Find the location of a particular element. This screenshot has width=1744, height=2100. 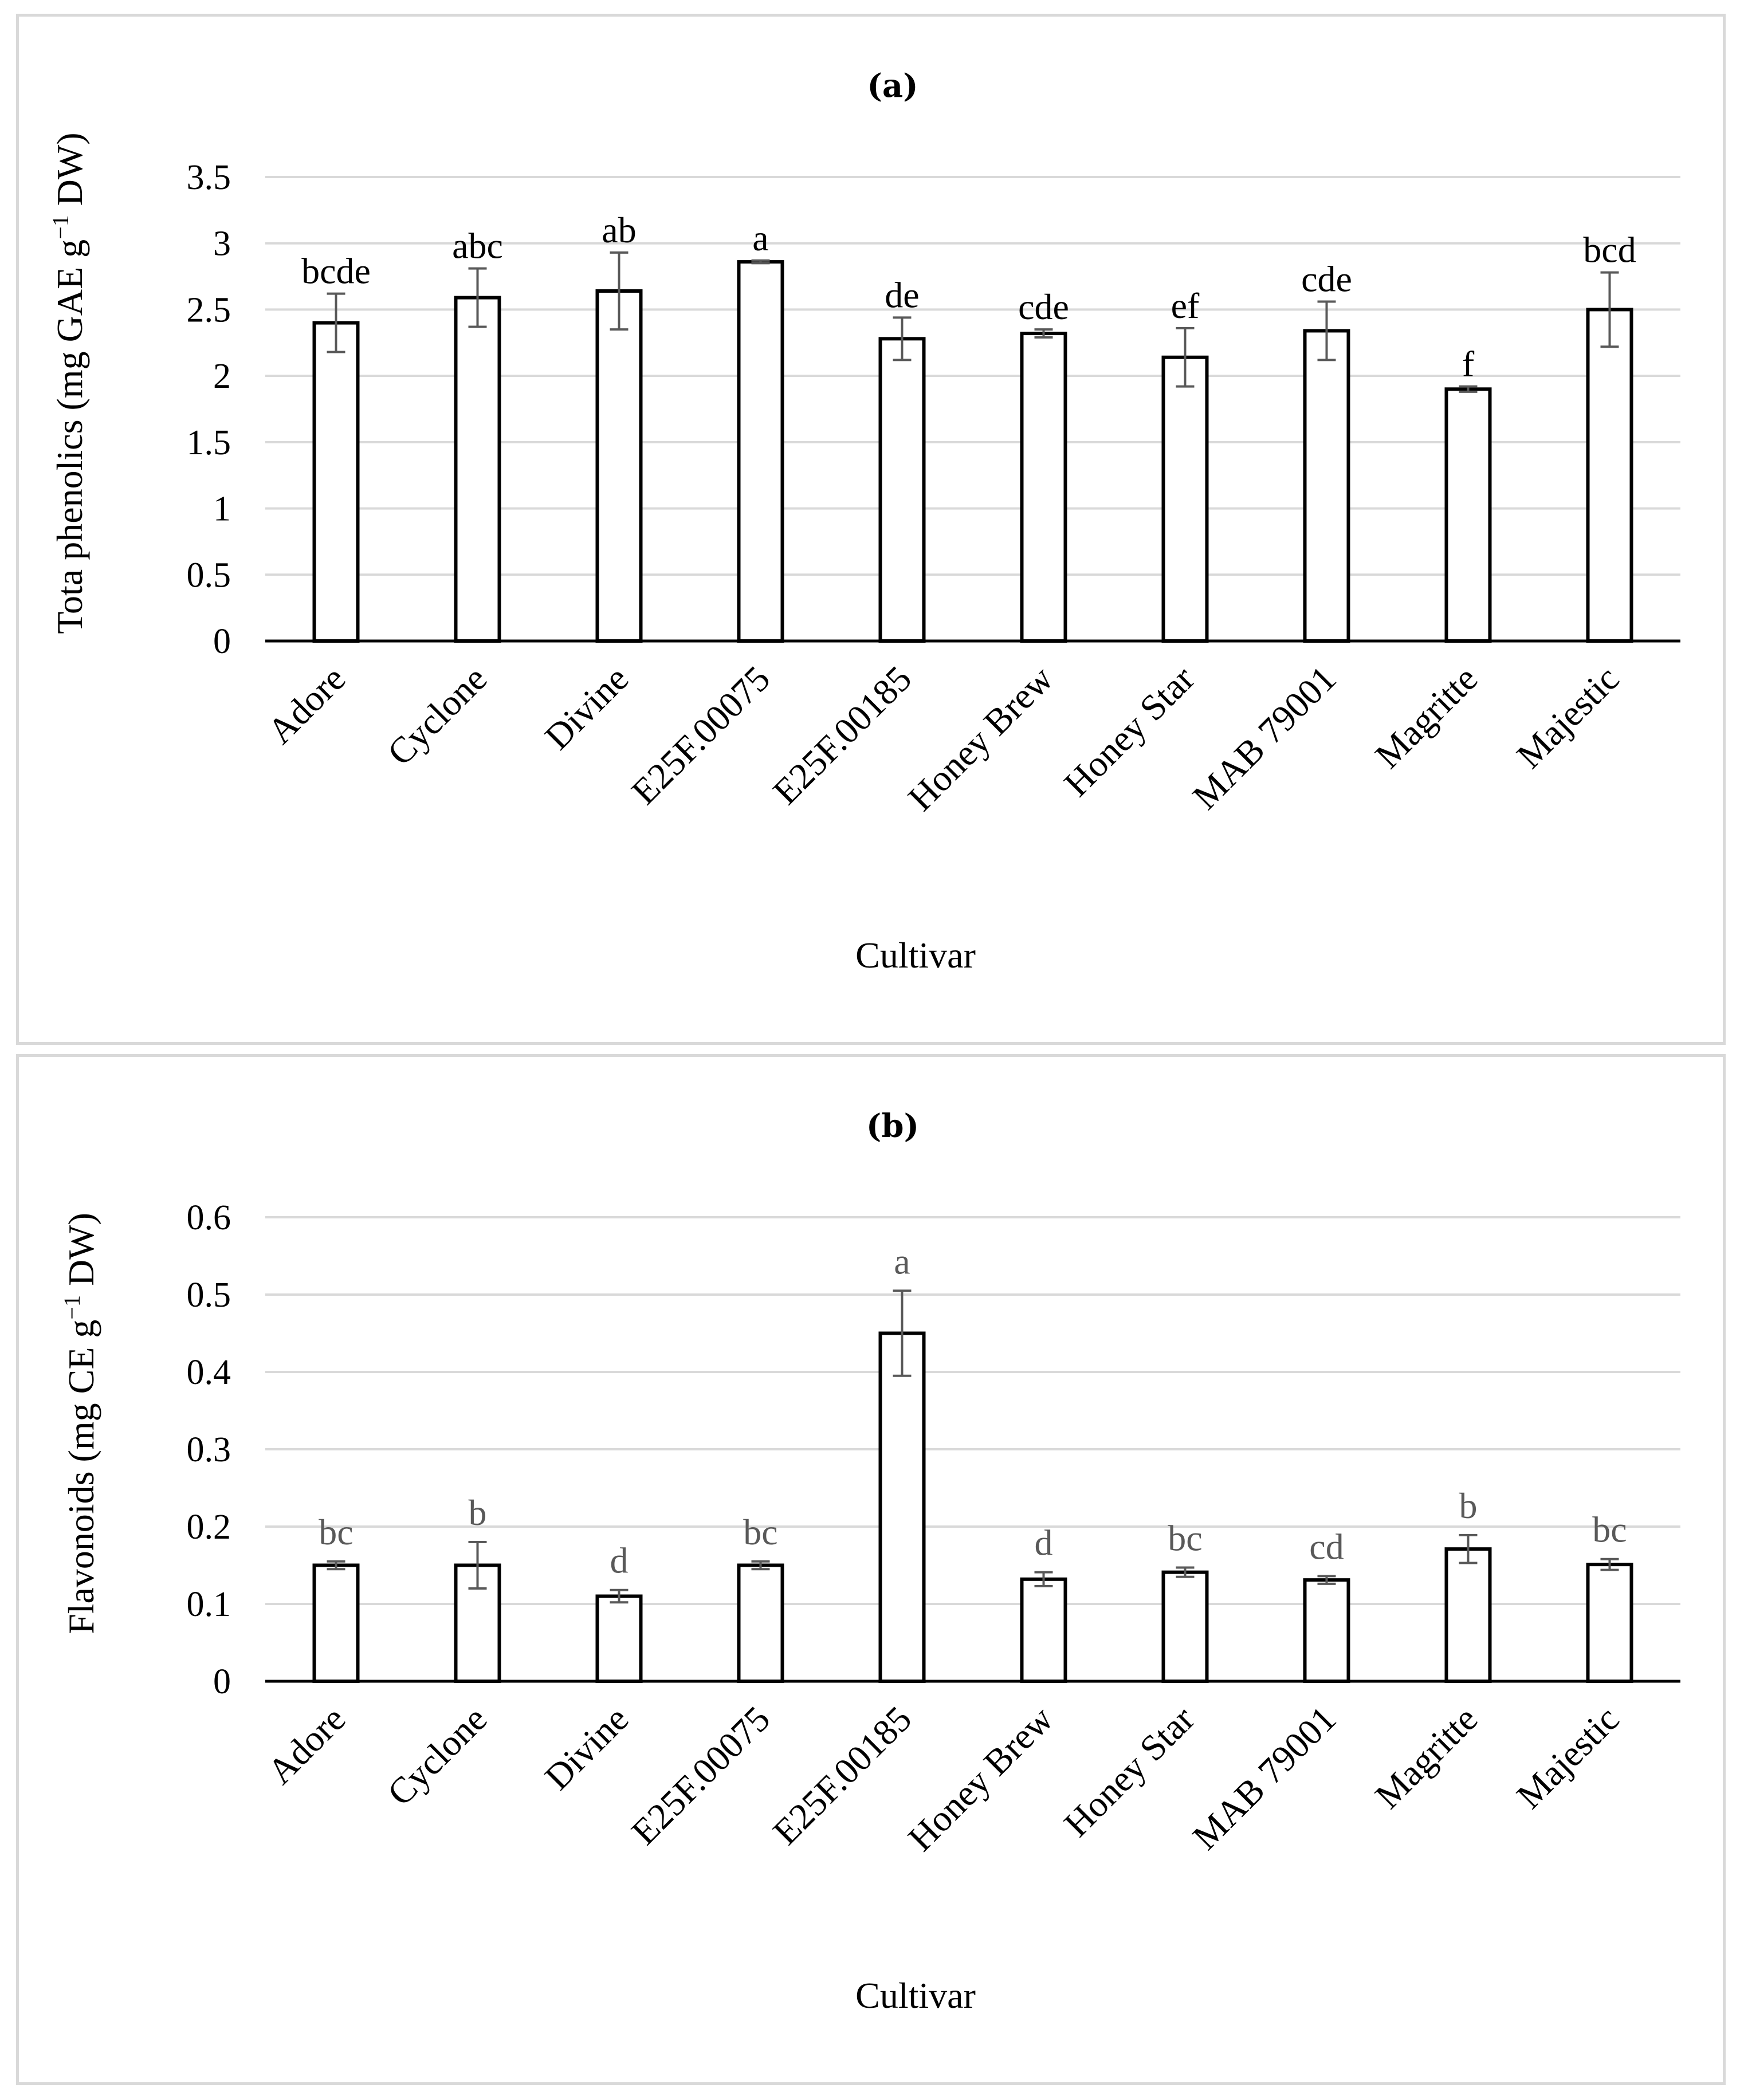

panel-b-title: (b) is located at coordinates (892, 1126).